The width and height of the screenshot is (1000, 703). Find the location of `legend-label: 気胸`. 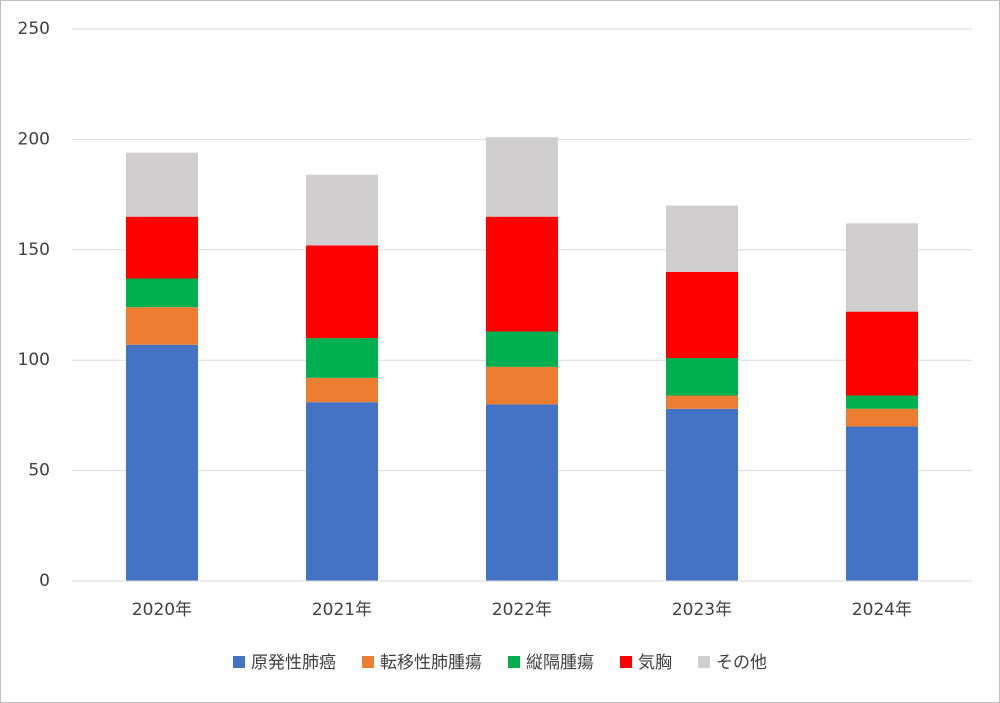

legend-label: 気胸 is located at coordinates (655, 663).